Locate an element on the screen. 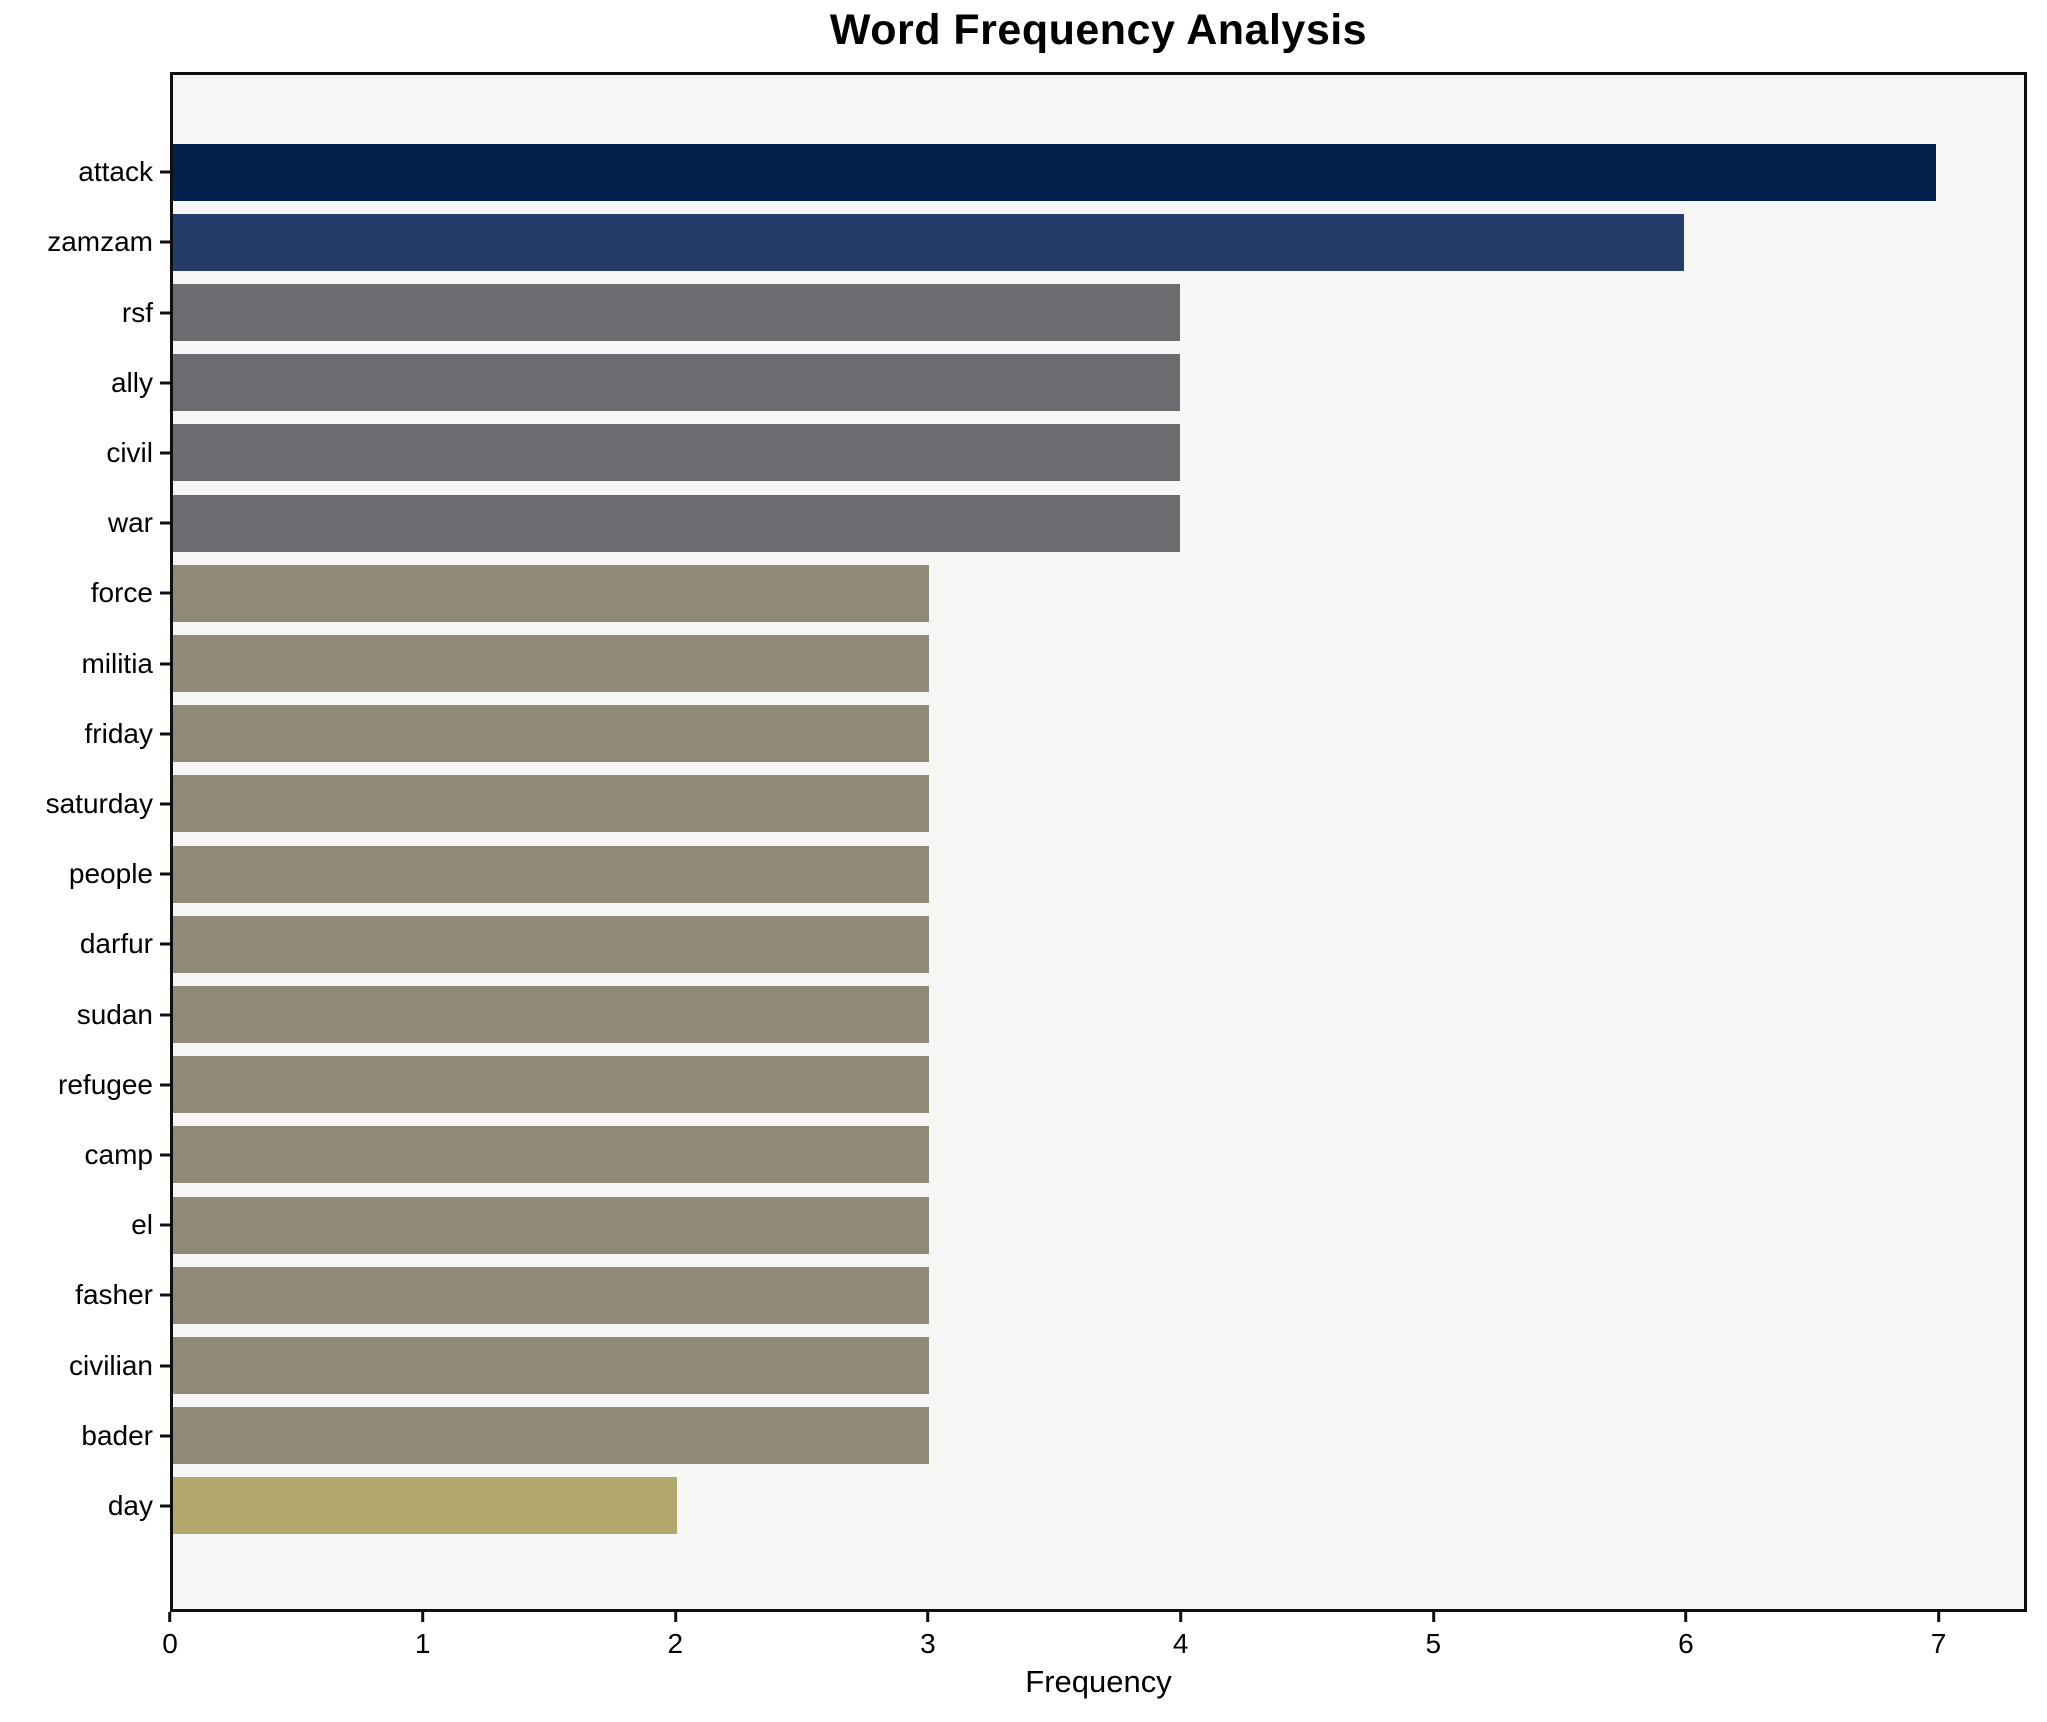  category-label: civilian is located at coordinates (110, 1365).